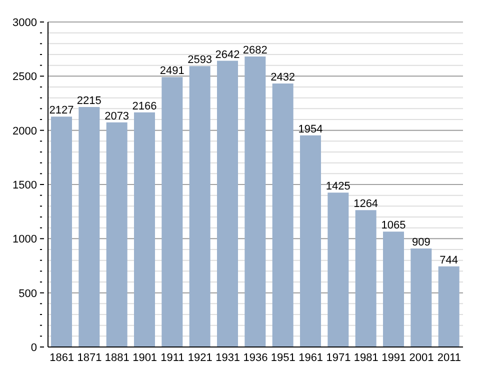  Describe the element at coordinates (24, 23) in the screenshot. I see `y-tick-label: 3000` at that location.